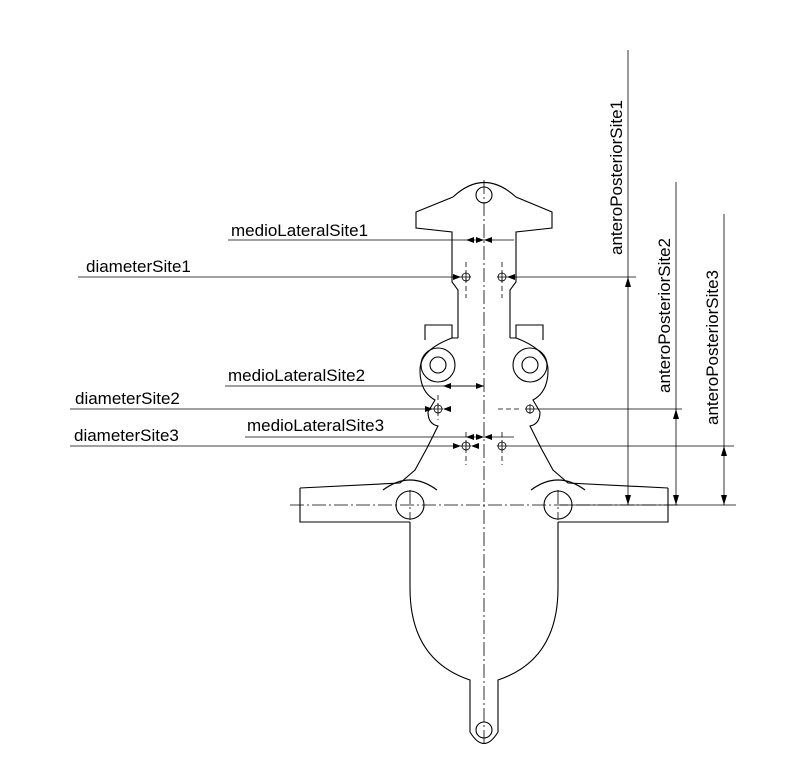 This screenshot has height=758, width=811. Describe the element at coordinates (315, 425) in the screenshot. I see `label-medio-lateral-site3: medioLateralSite3` at that location.